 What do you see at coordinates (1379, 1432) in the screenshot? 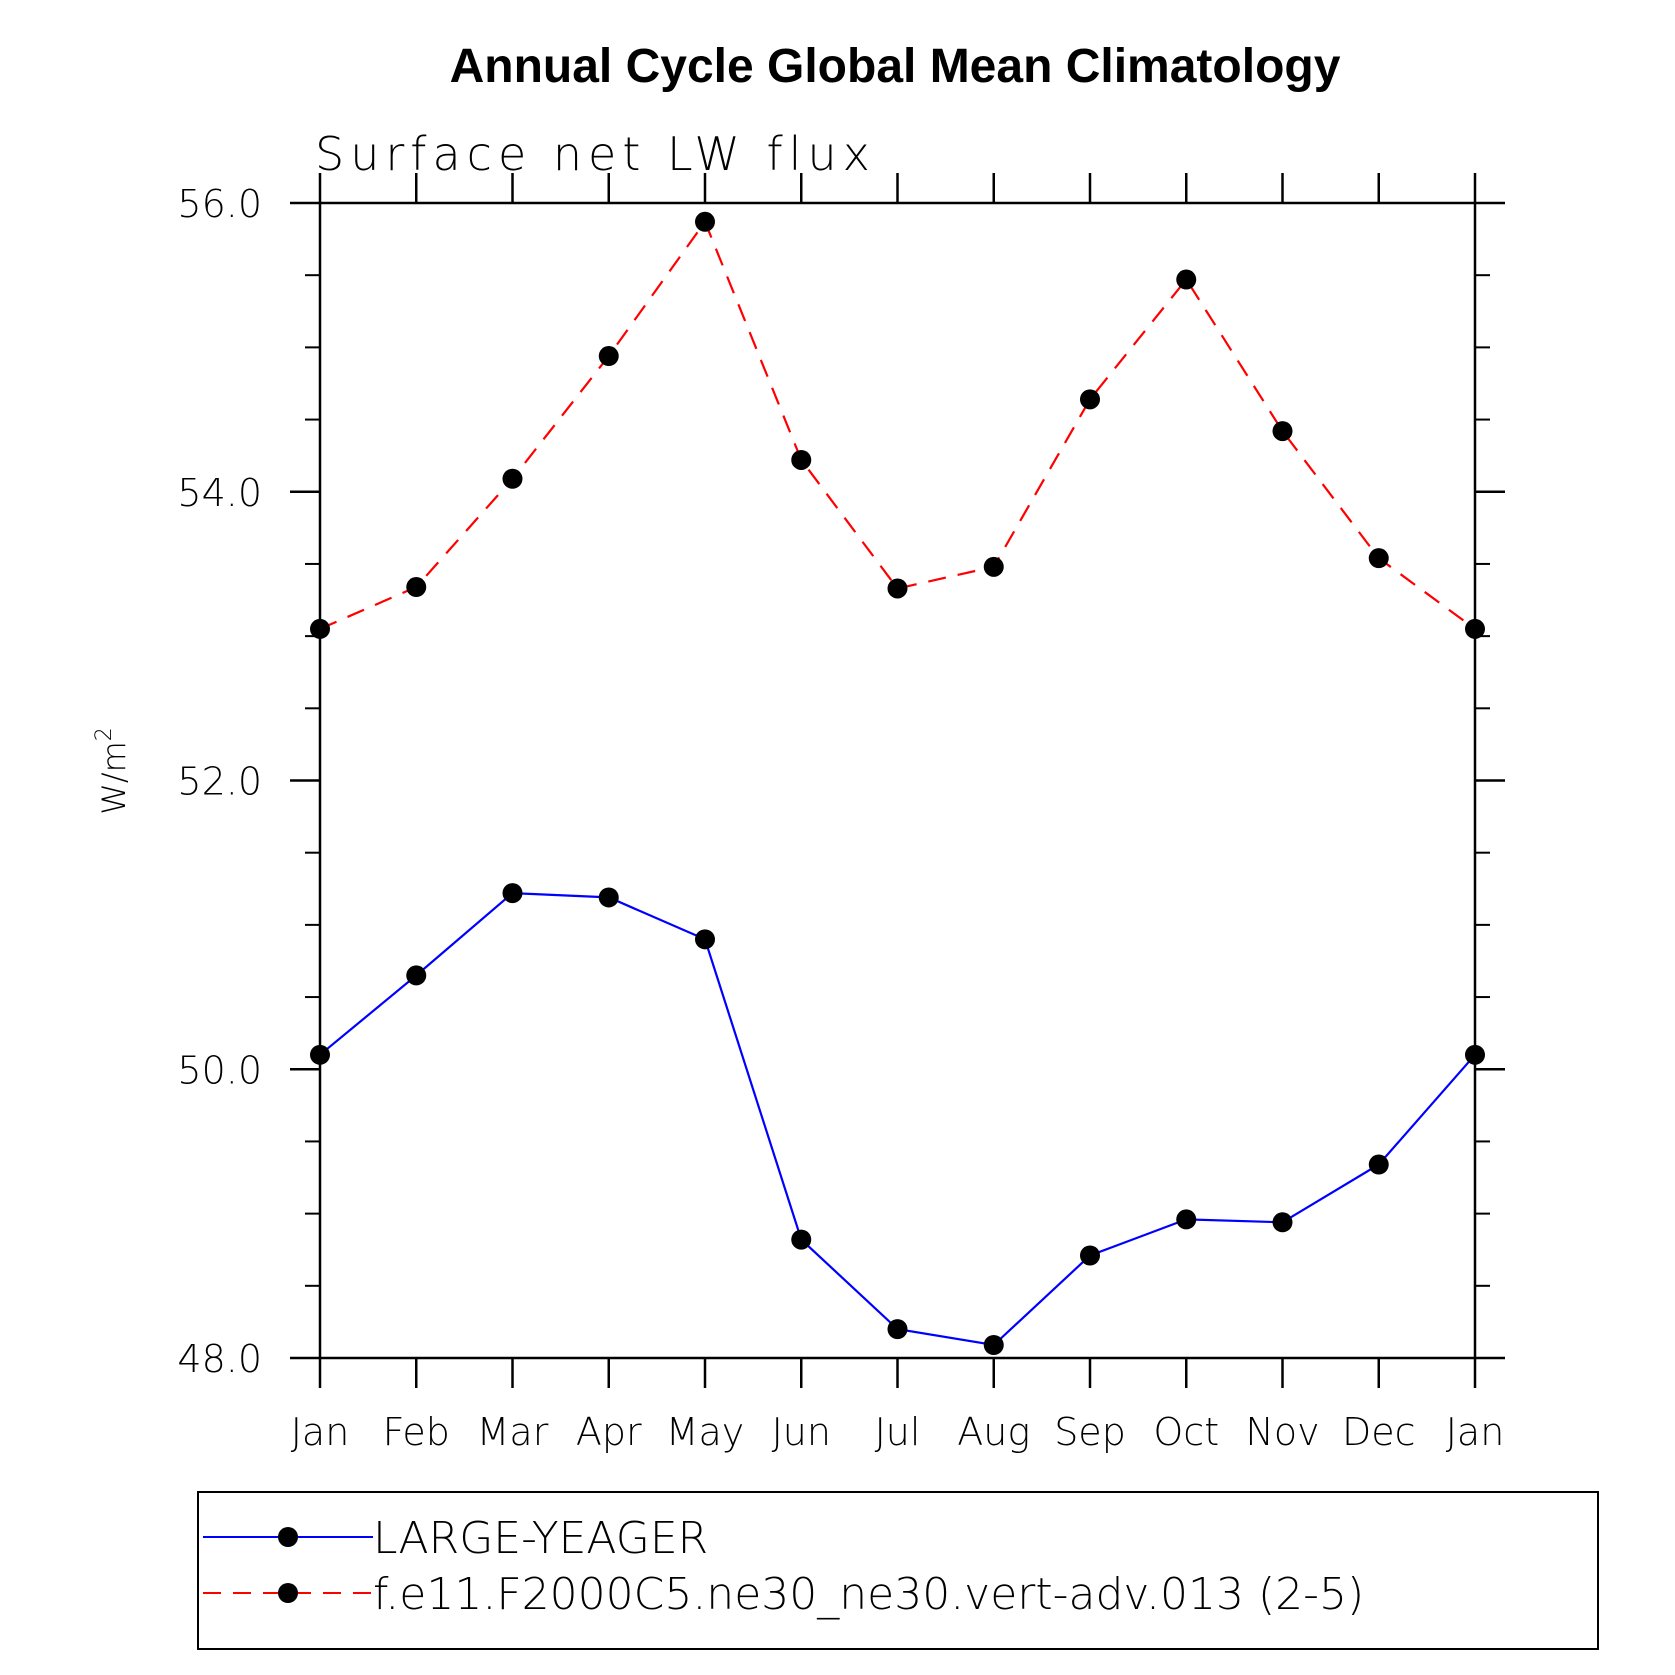
I see `x-tick-label: Dec` at bounding box center [1379, 1432].